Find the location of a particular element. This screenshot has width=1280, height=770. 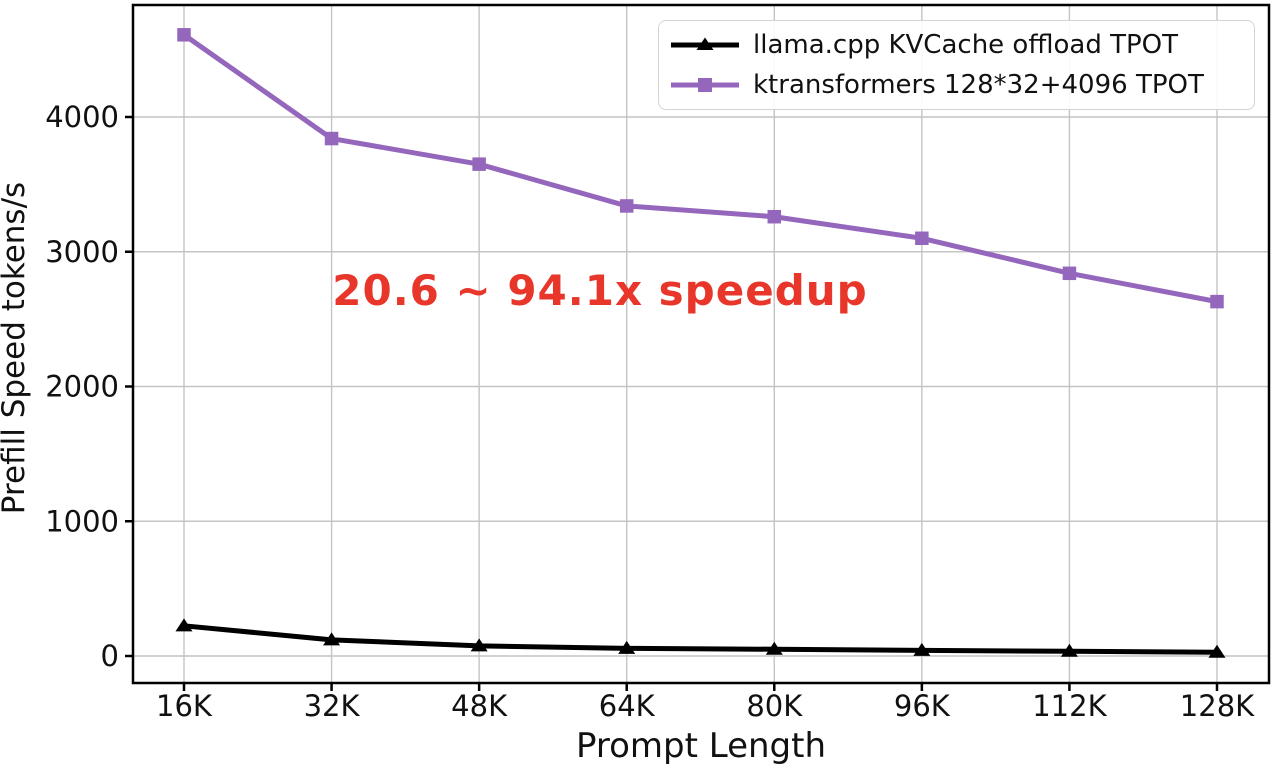

x-axis-label: Prompt Length is located at coordinates (701, 746).